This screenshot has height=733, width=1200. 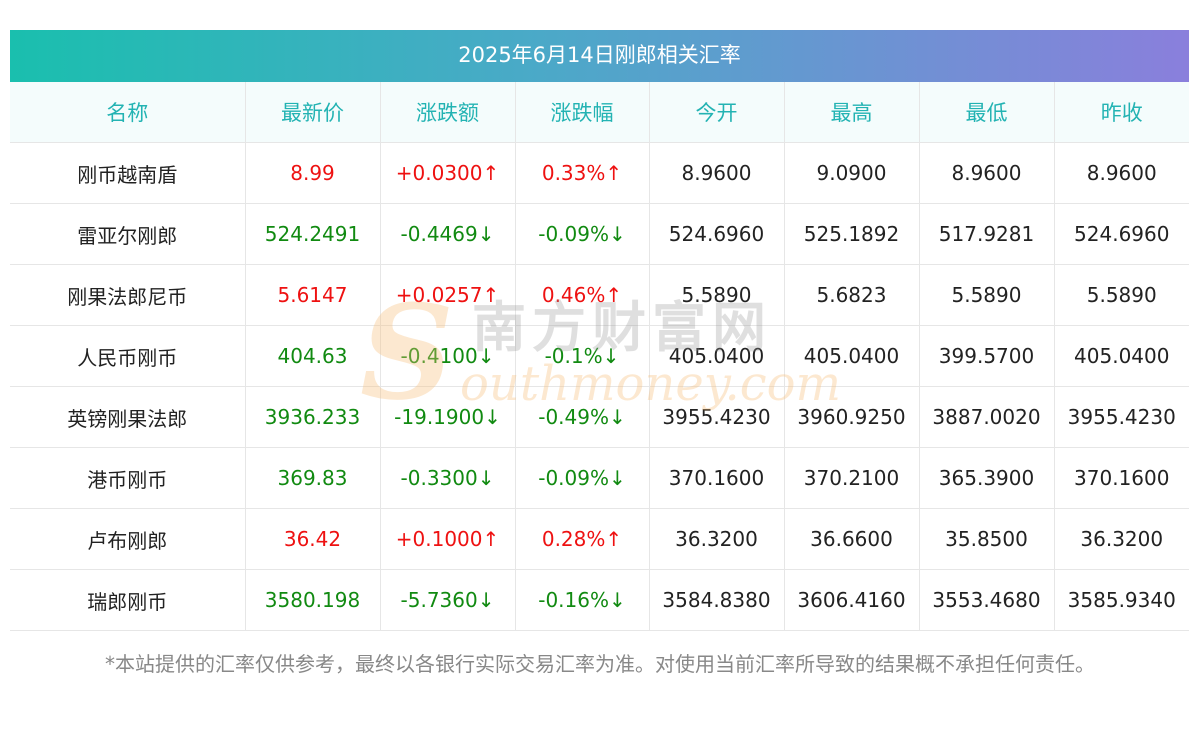 What do you see at coordinates (716, 295) in the screenshot?
I see `cell-open: 5.5890` at bounding box center [716, 295].